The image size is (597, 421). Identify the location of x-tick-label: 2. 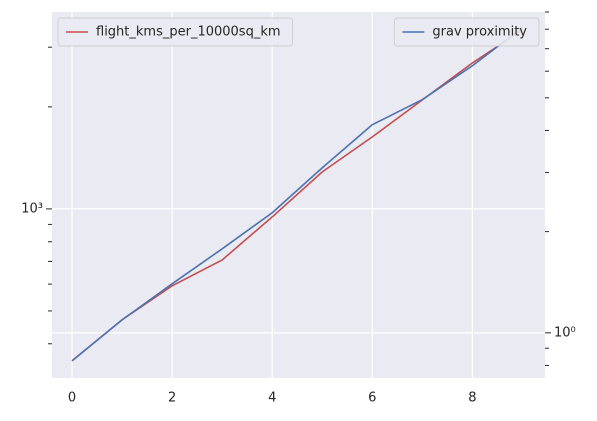
(172, 398).